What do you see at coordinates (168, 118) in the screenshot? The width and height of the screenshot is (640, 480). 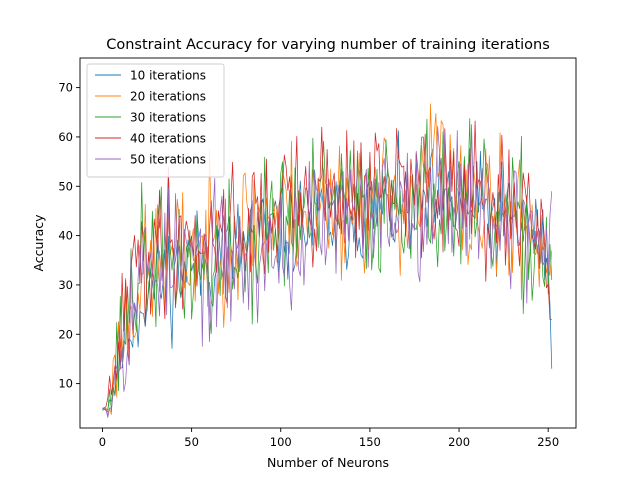 I see `legend-label: 30 iterations` at bounding box center [168, 118].